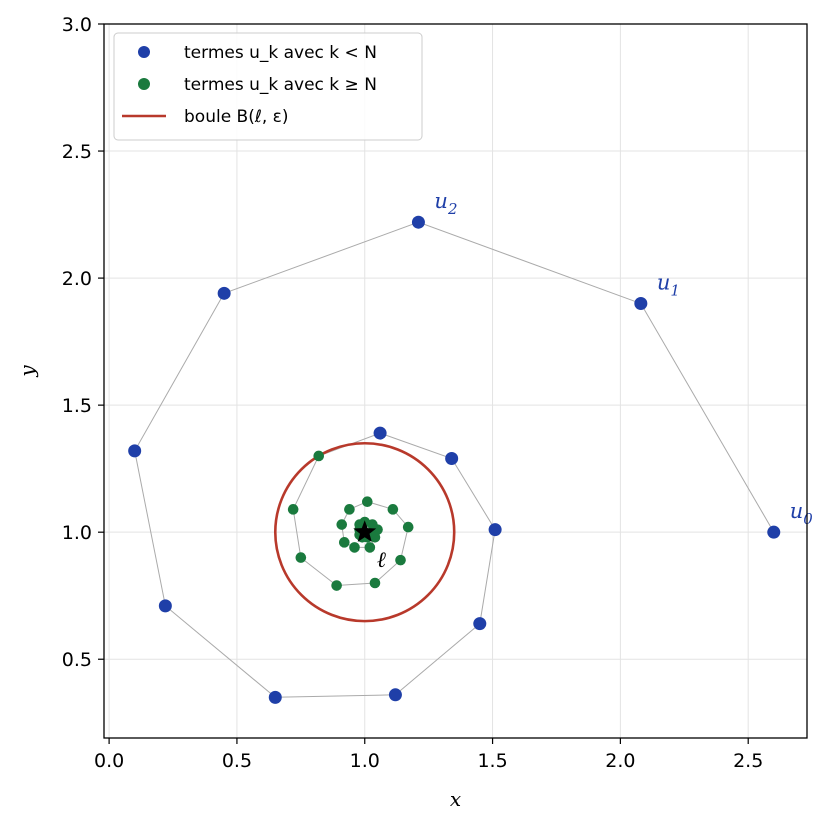 The width and height of the screenshot is (833, 828). What do you see at coordinates (748, 761) in the screenshot?
I see `x-tick-label: 2.5` at bounding box center [748, 761].